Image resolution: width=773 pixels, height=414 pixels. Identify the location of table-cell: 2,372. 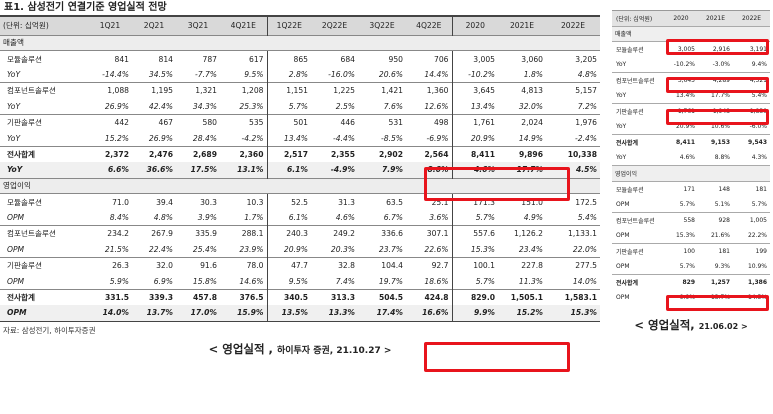
(110, 154).